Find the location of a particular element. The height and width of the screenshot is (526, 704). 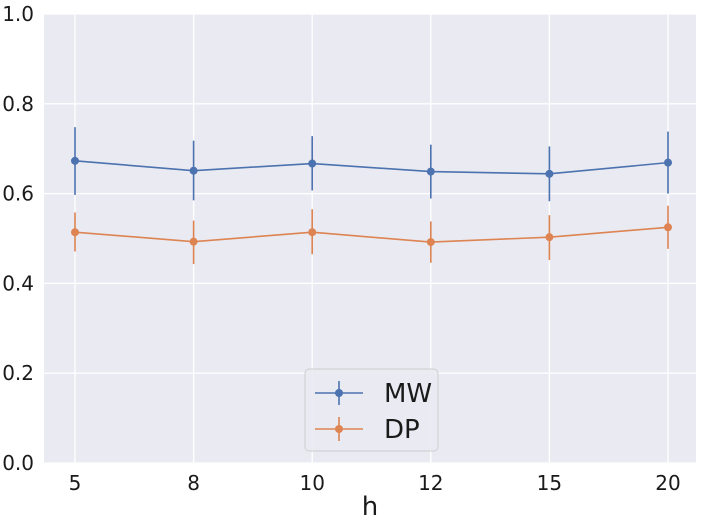

legend-label: MW is located at coordinates (408, 394).